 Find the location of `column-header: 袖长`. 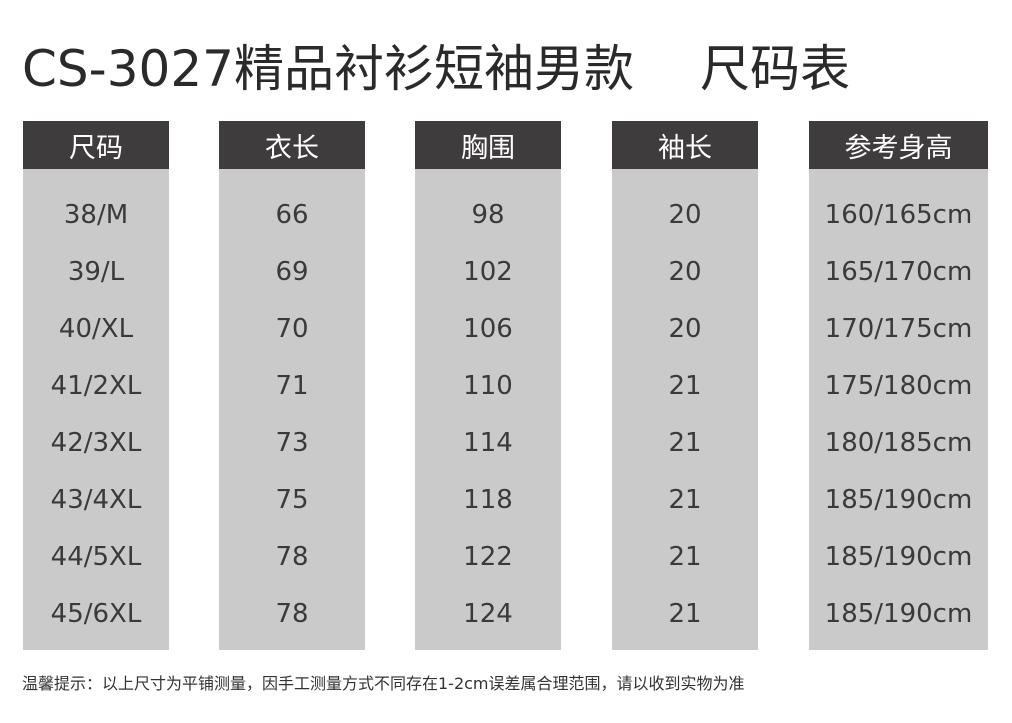

column-header: 袖长 is located at coordinates (685, 145).